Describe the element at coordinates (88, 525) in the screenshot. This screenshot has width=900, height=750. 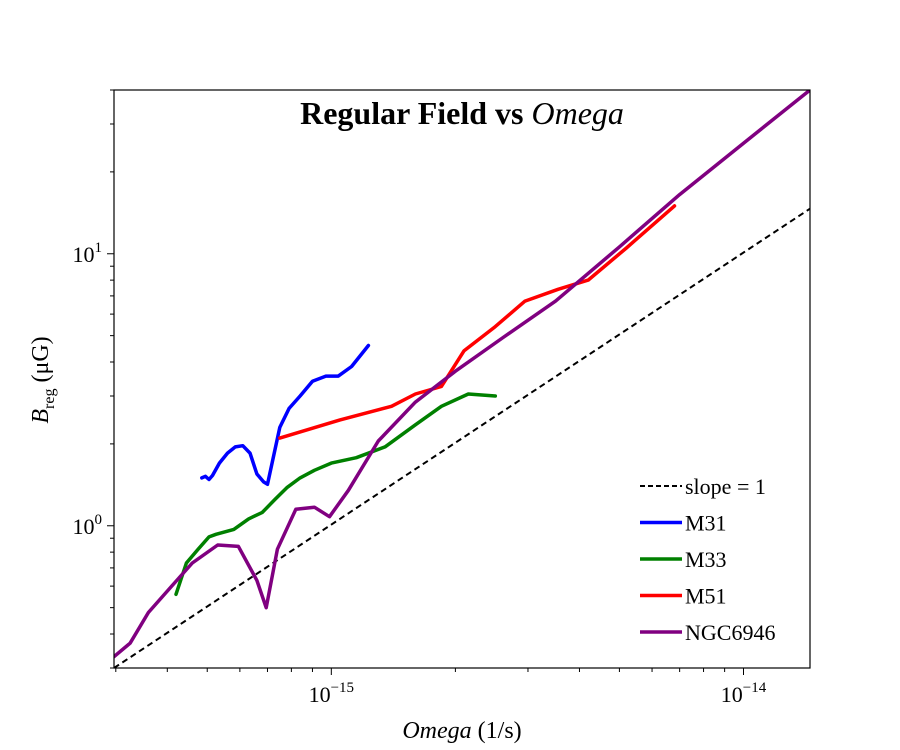
I see `y-tick-label: 10⁰` at that location.